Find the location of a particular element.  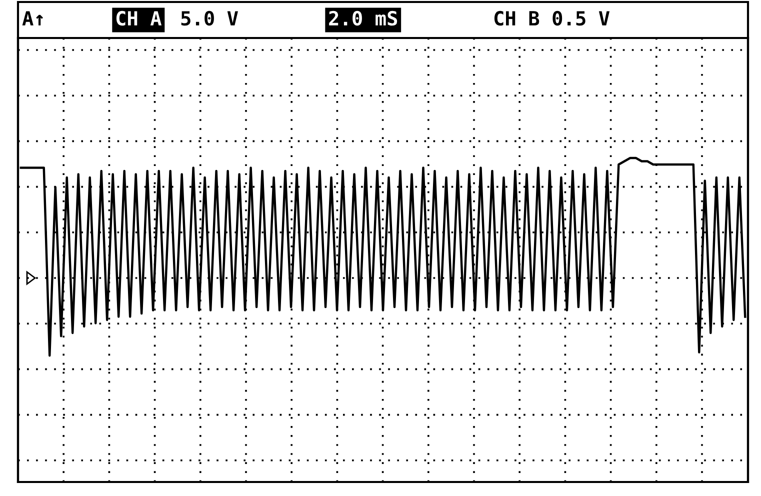

text: 5.0 V is located at coordinates (209, 18).